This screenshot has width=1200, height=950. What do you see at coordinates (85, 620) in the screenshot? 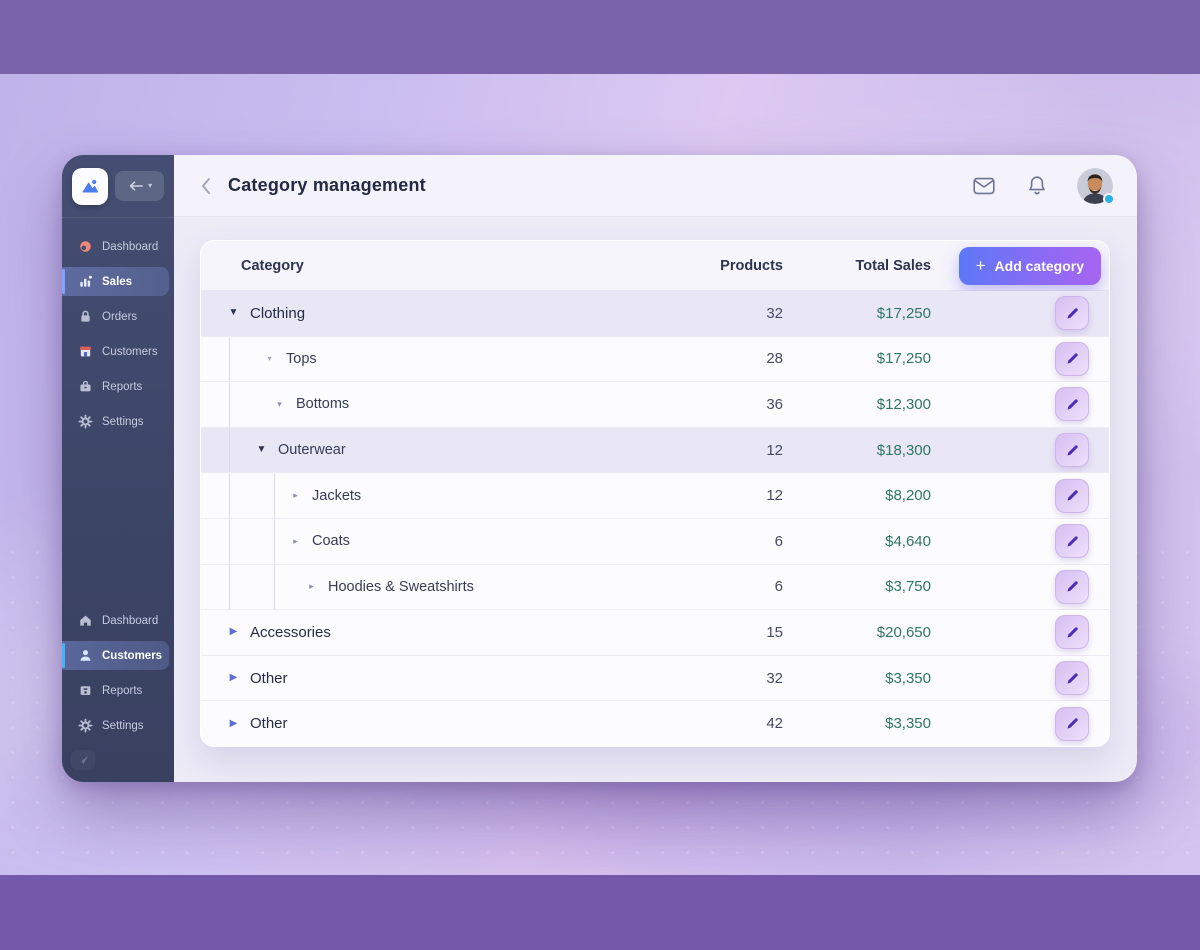
I see `home-icon` at bounding box center [85, 620].